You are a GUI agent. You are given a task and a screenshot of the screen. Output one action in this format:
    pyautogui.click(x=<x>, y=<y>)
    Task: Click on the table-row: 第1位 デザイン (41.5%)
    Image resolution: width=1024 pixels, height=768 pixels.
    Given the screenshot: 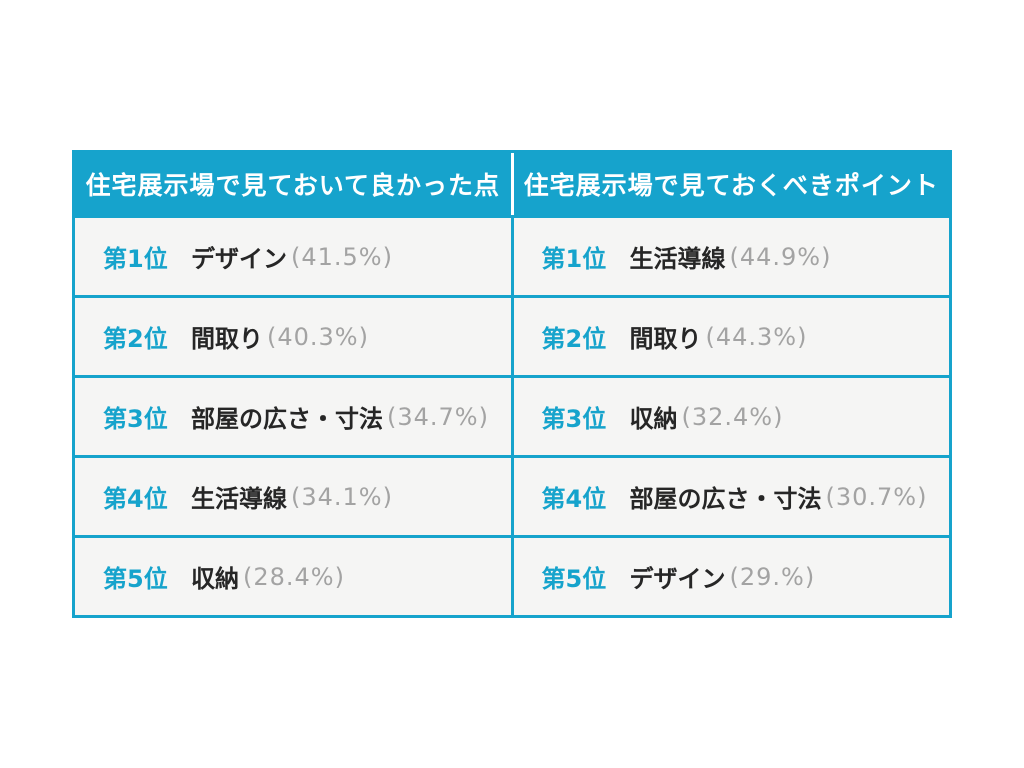 What is the action you would take?
    pyautogui.click(x=293, y=255)
    